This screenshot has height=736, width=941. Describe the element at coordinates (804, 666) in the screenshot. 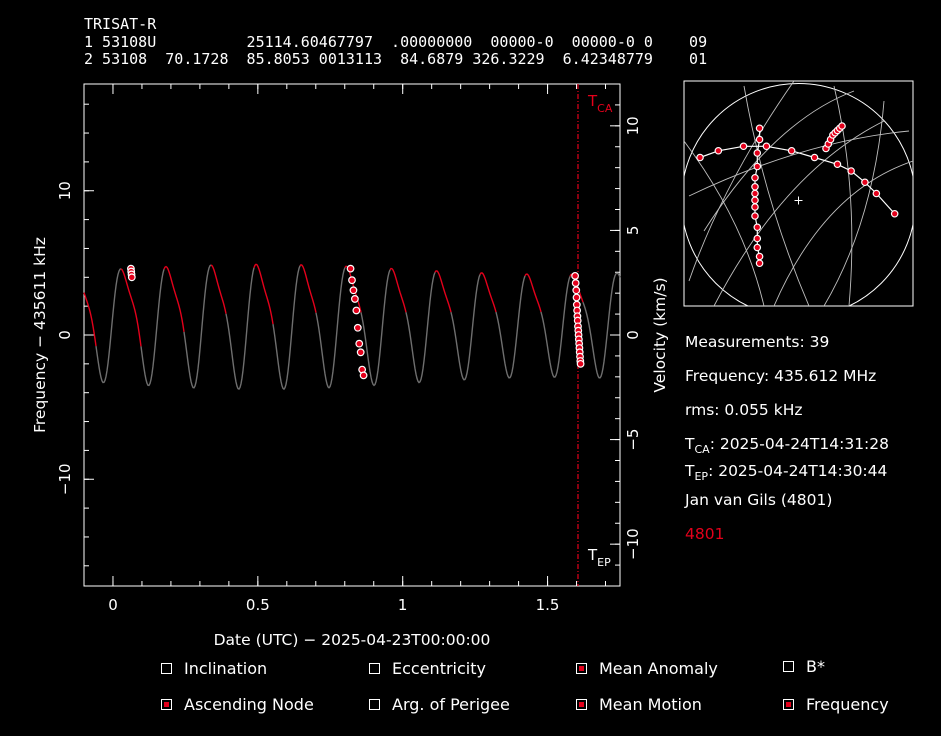

I see `checkbox-bstar: B*` at that location.